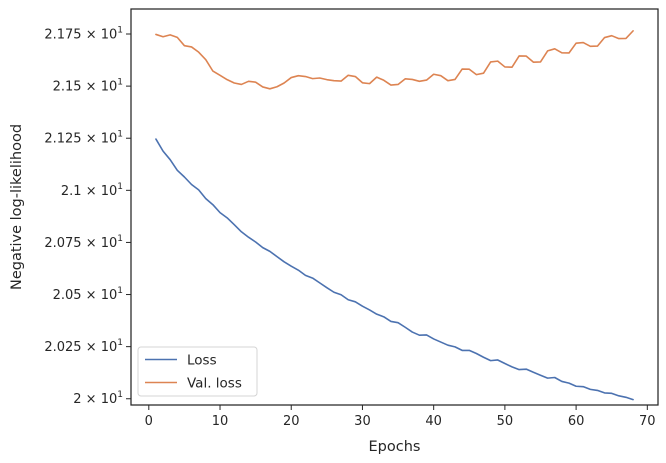  Describe the element at coordinates (576, 421) in the screenshot. I see `x-tick-label: 60` at that location.